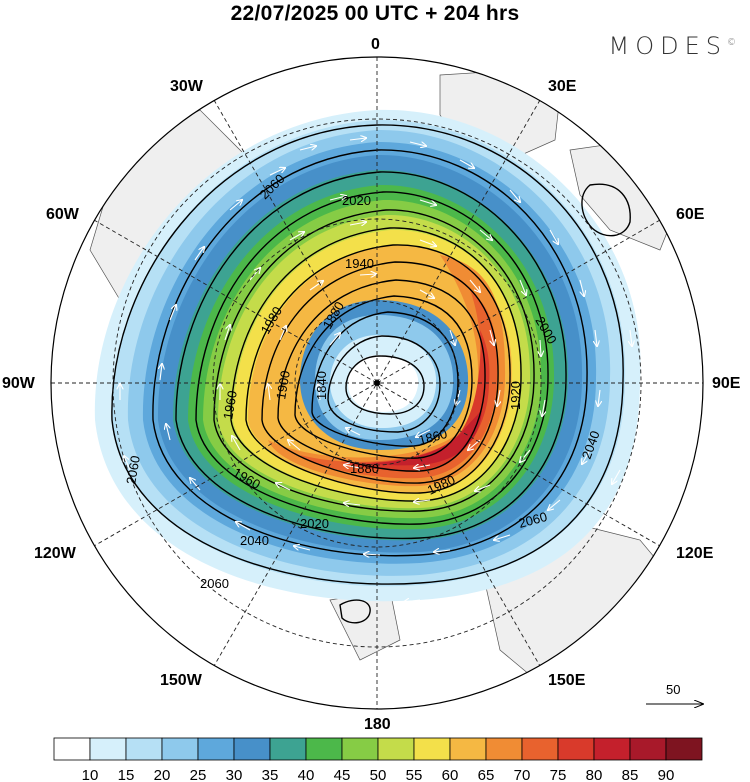  What do you see at coordinates (283, 384) in the screenshot?
I see `contour-label: 1900` at bounding box center [283, 384].